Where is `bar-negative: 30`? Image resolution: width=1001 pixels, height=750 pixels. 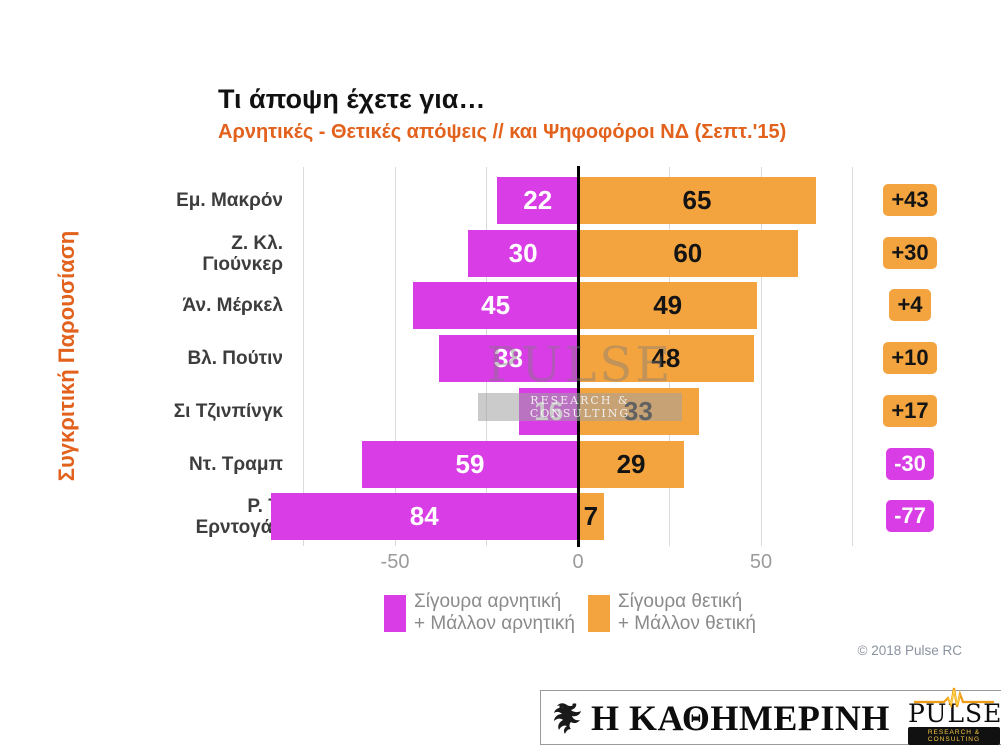
bar-negative: 30 is located at coordinates (523, 253).